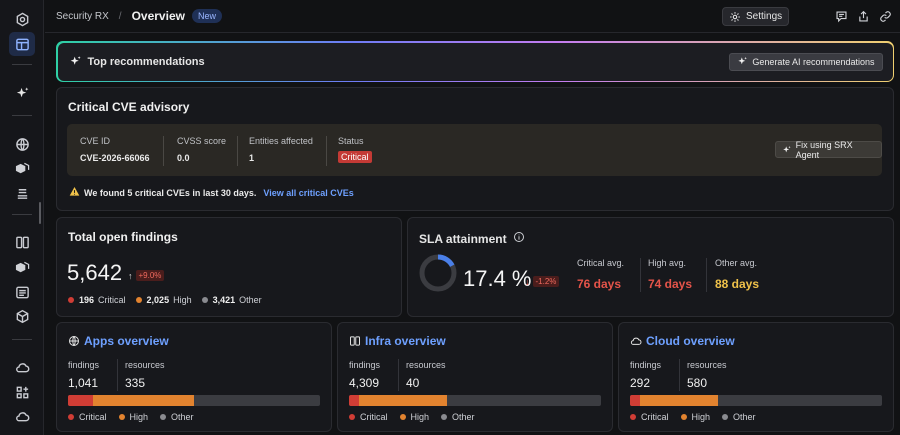 The image size is (900, 435). Describe the element at coordinates (824, 149) in the screenshot. I see `fix-button-label: Fix using SRX Agent` at that location.